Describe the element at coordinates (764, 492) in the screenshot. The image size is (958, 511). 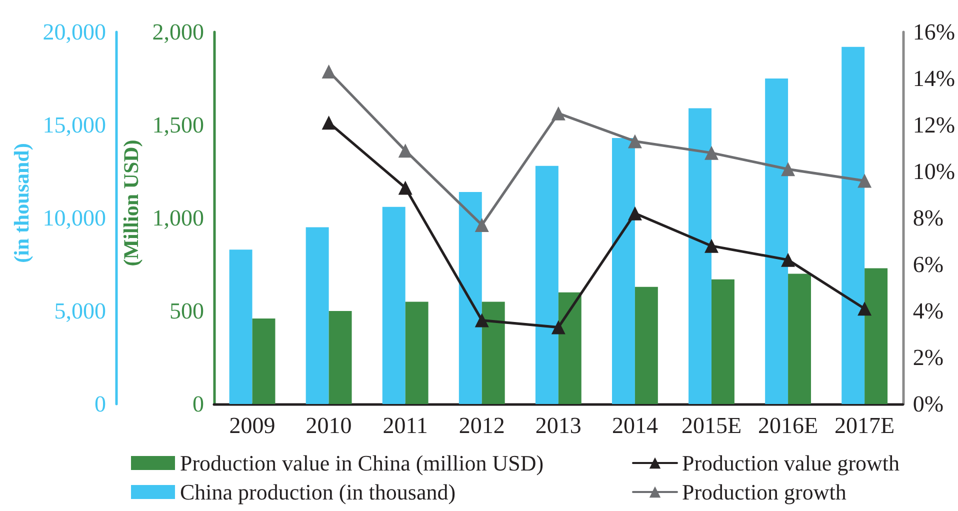
I see `legend-label: Production growth` at that location.